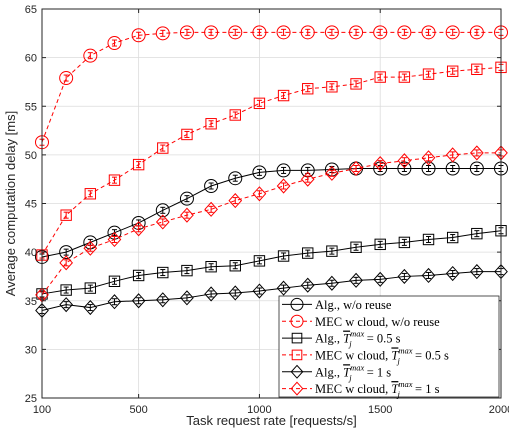 The width and height of the screenshot is (509, 430). I want to click on y-tick-label: 45, so click(31, 205).